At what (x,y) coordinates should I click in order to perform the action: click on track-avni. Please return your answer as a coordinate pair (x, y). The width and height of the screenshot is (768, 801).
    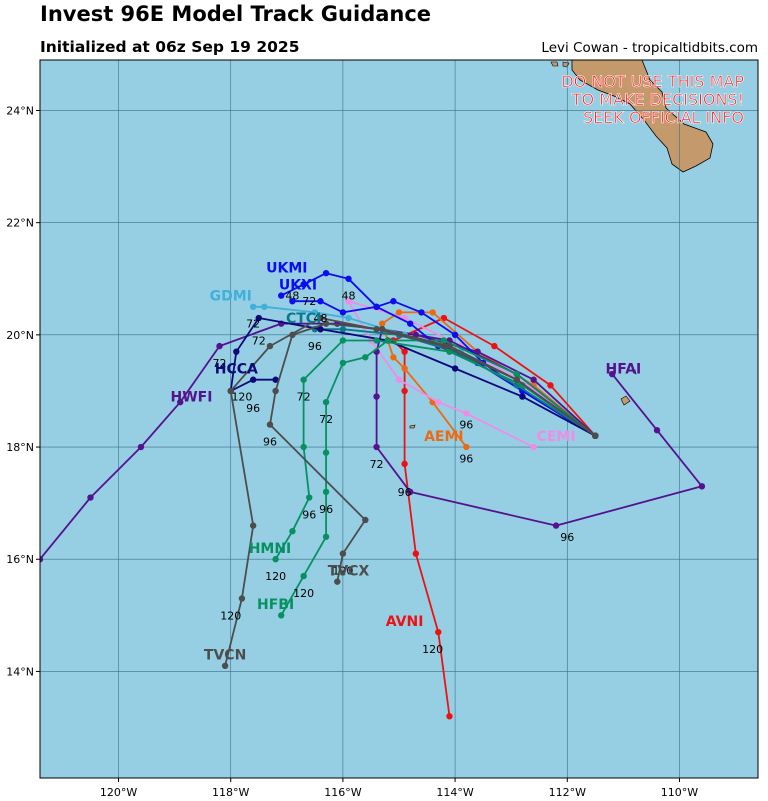
    Looking at the image, I should click on (494, 517).